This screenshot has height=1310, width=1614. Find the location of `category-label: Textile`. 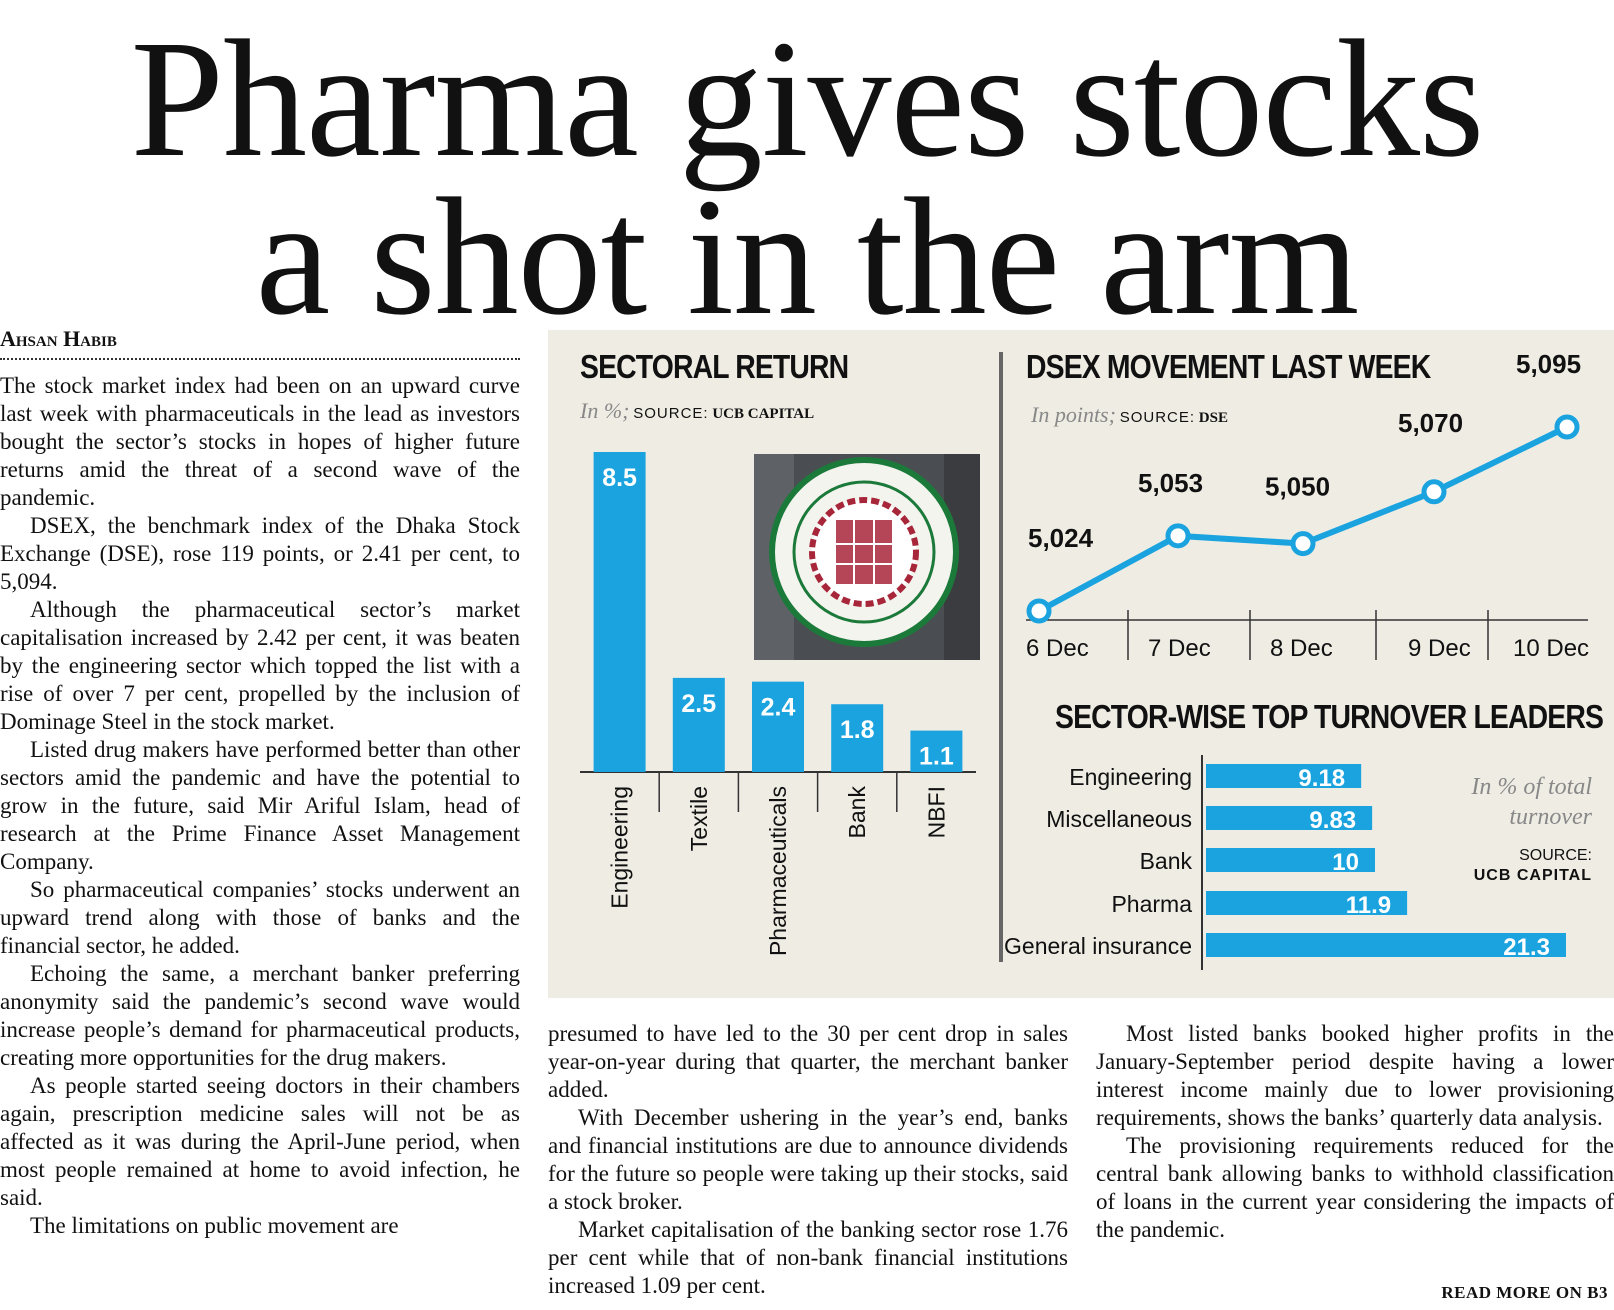

category-label: Textile is located at coordinates (699, 818).